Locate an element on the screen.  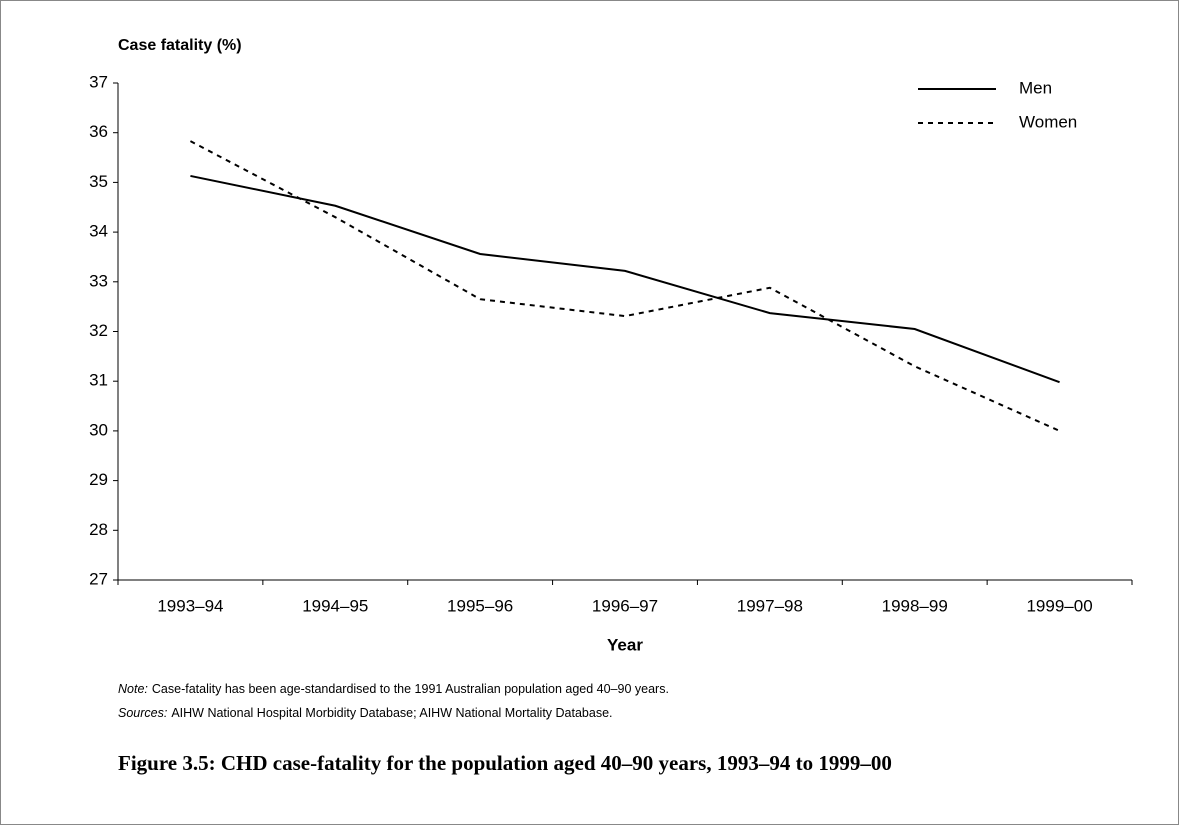
y-tick-label: 28 is located at coordinates (98, 529).